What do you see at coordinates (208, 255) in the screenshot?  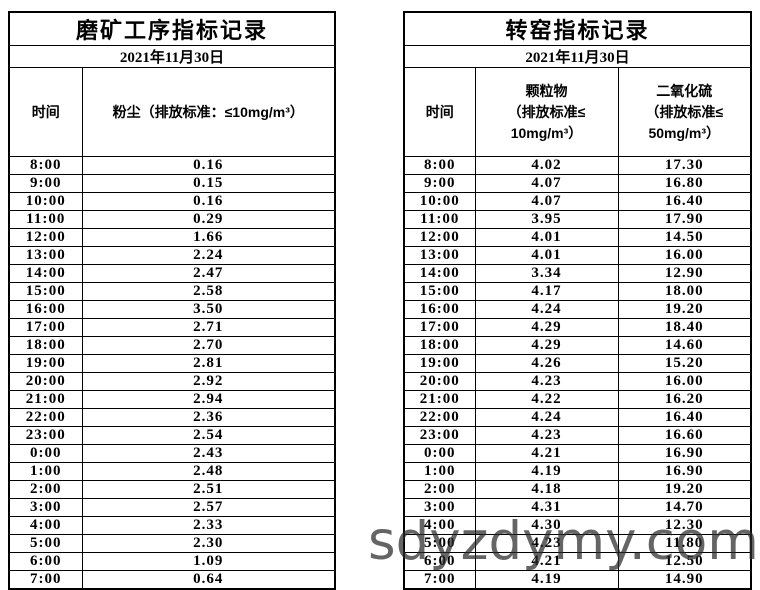 I see `cell-dust: 2.24` at bounding box center [208, 255].